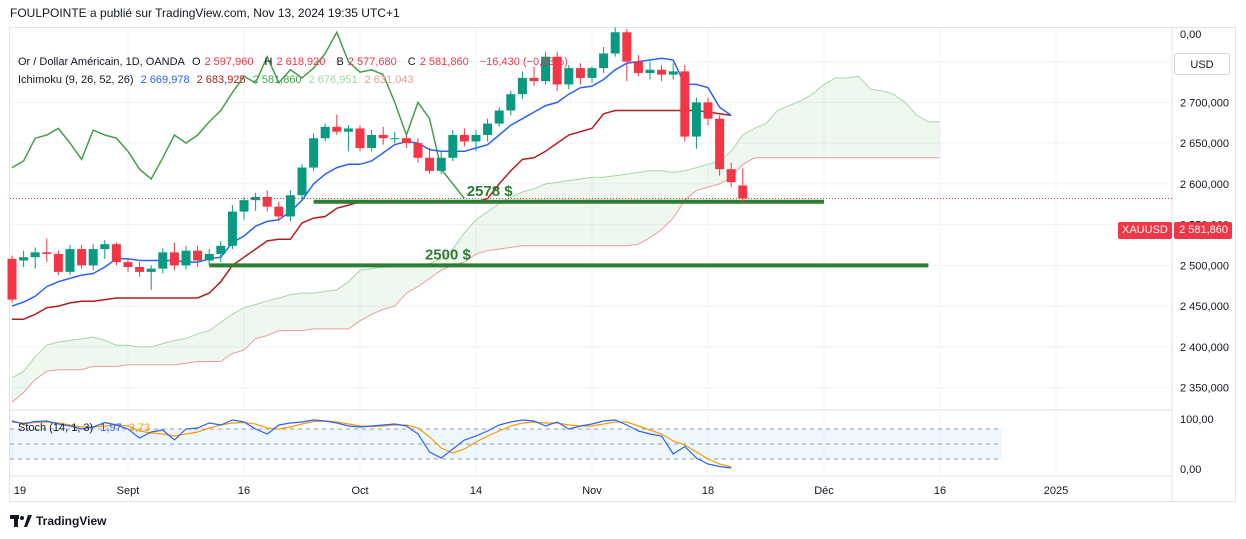 This screenshot has width=1246, height=539. What do you see at coordinates (111, 428) in the screenshot?
I see `stoch-k-value: 1,97` at bounding box center [111, 428].